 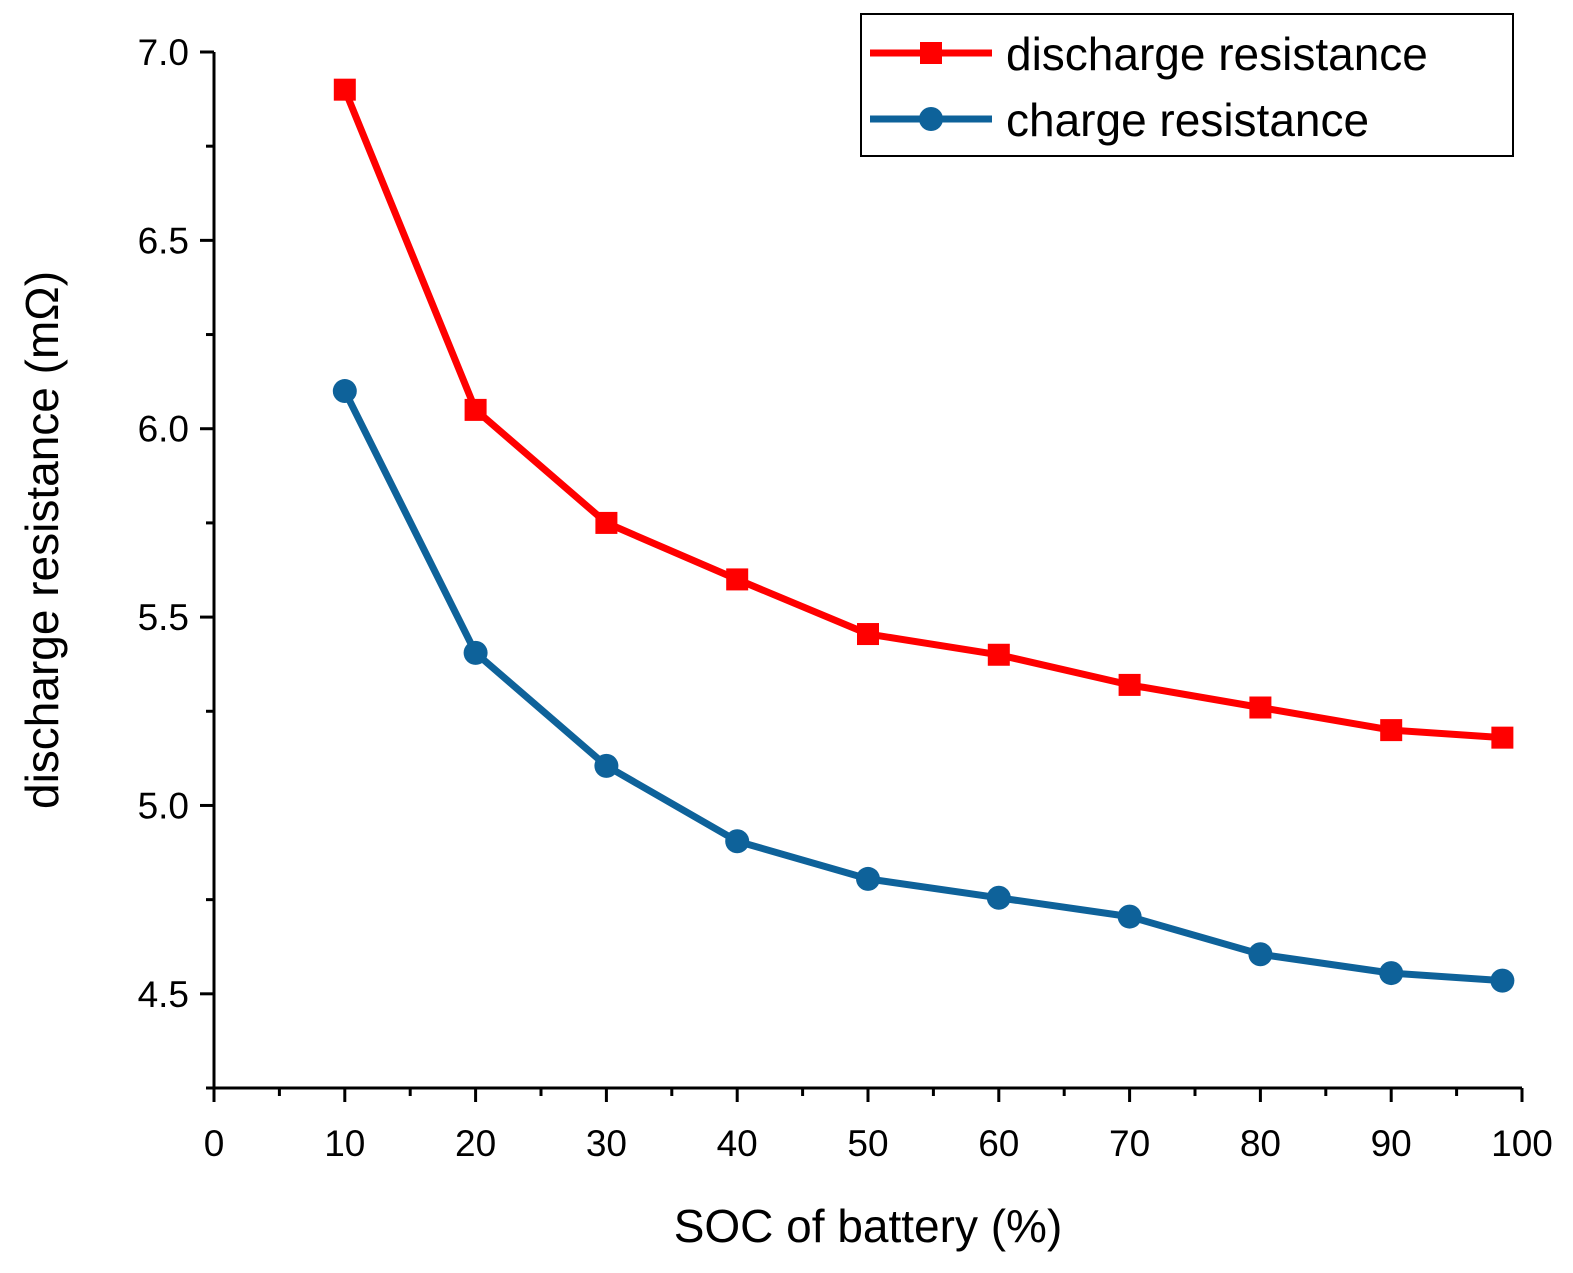 I want to click on x-tick-label: 20, so click(x=475, y=1143).